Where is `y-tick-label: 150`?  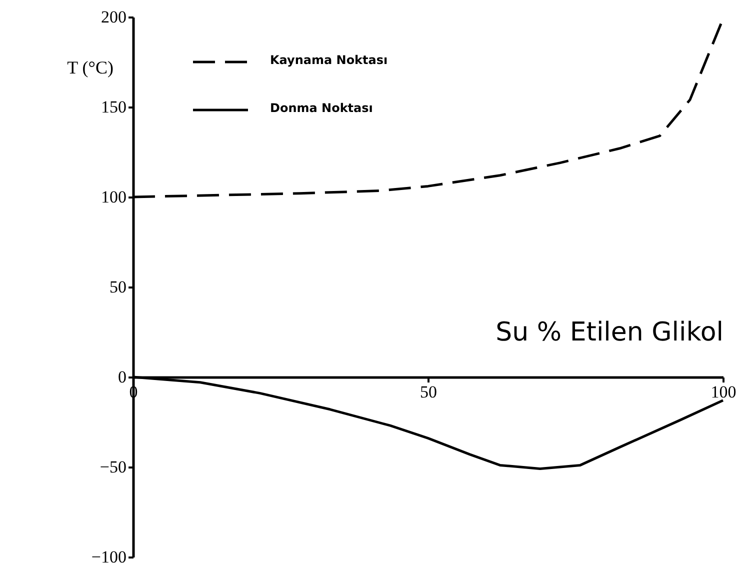
y-tick-label: 150 is located at coordinates (113, 107).